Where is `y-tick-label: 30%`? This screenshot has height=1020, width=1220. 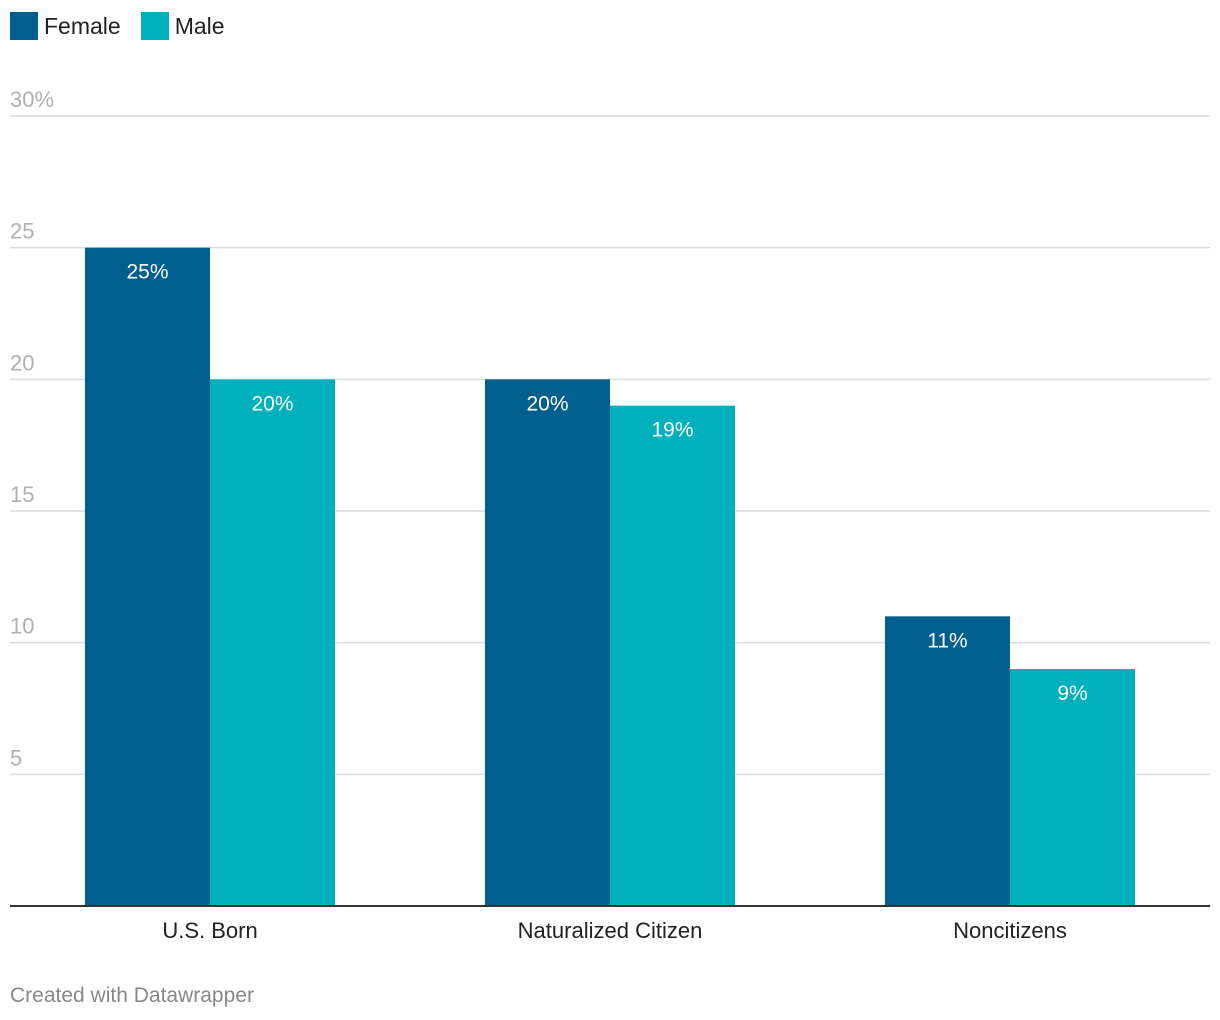
y-tick-label: 30% is located at coordinates (32, 99).